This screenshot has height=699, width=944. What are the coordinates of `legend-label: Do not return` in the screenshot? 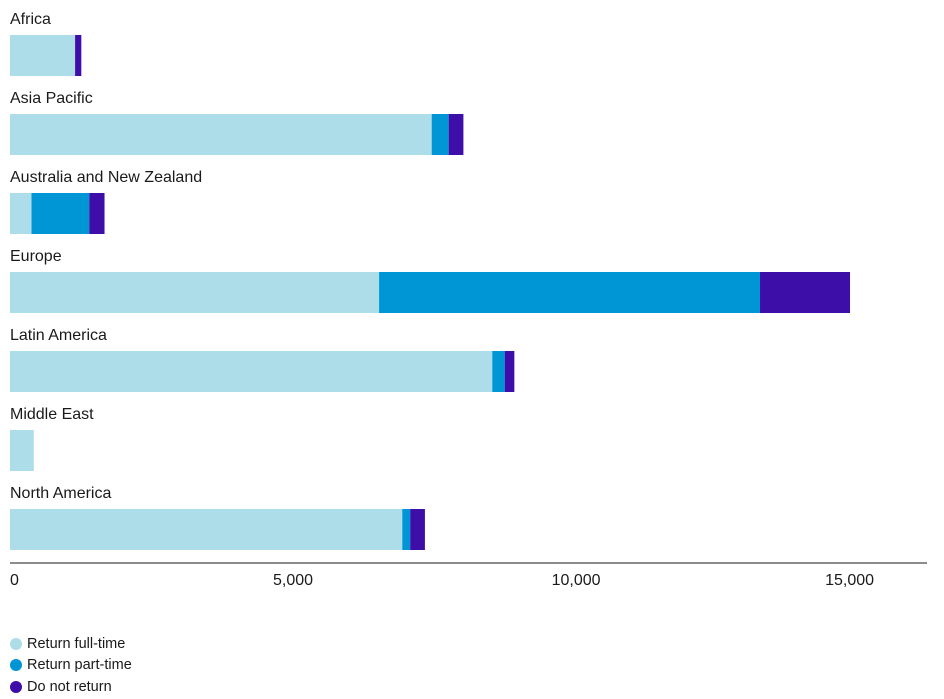 It's located at (69, 686).